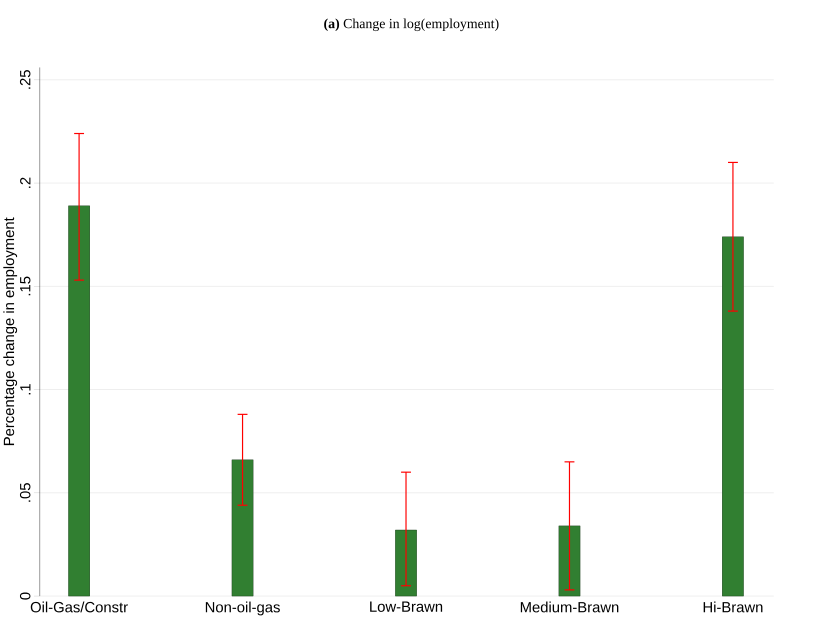 The width and height of the screenshot is (817, 630). What do you see at coordinates (25, 492) in the screenshot?
I see `y-tick-label: .05` at bounding box center [25, 492].